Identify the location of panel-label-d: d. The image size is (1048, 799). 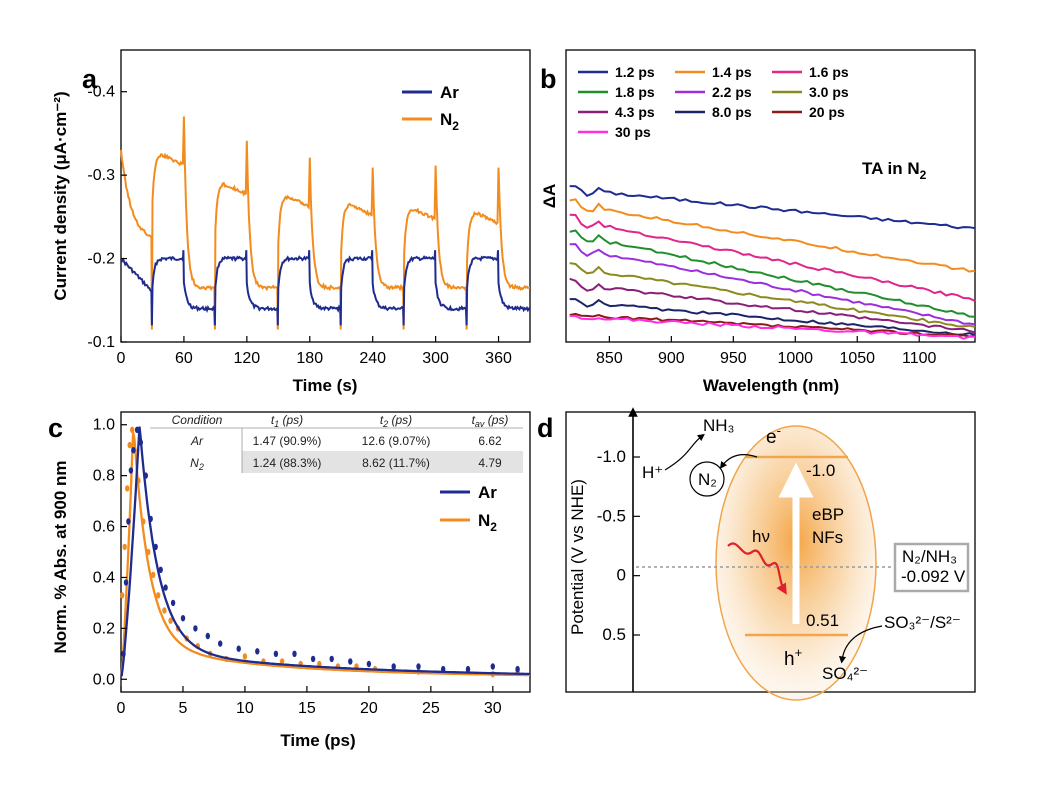
(545, 428).